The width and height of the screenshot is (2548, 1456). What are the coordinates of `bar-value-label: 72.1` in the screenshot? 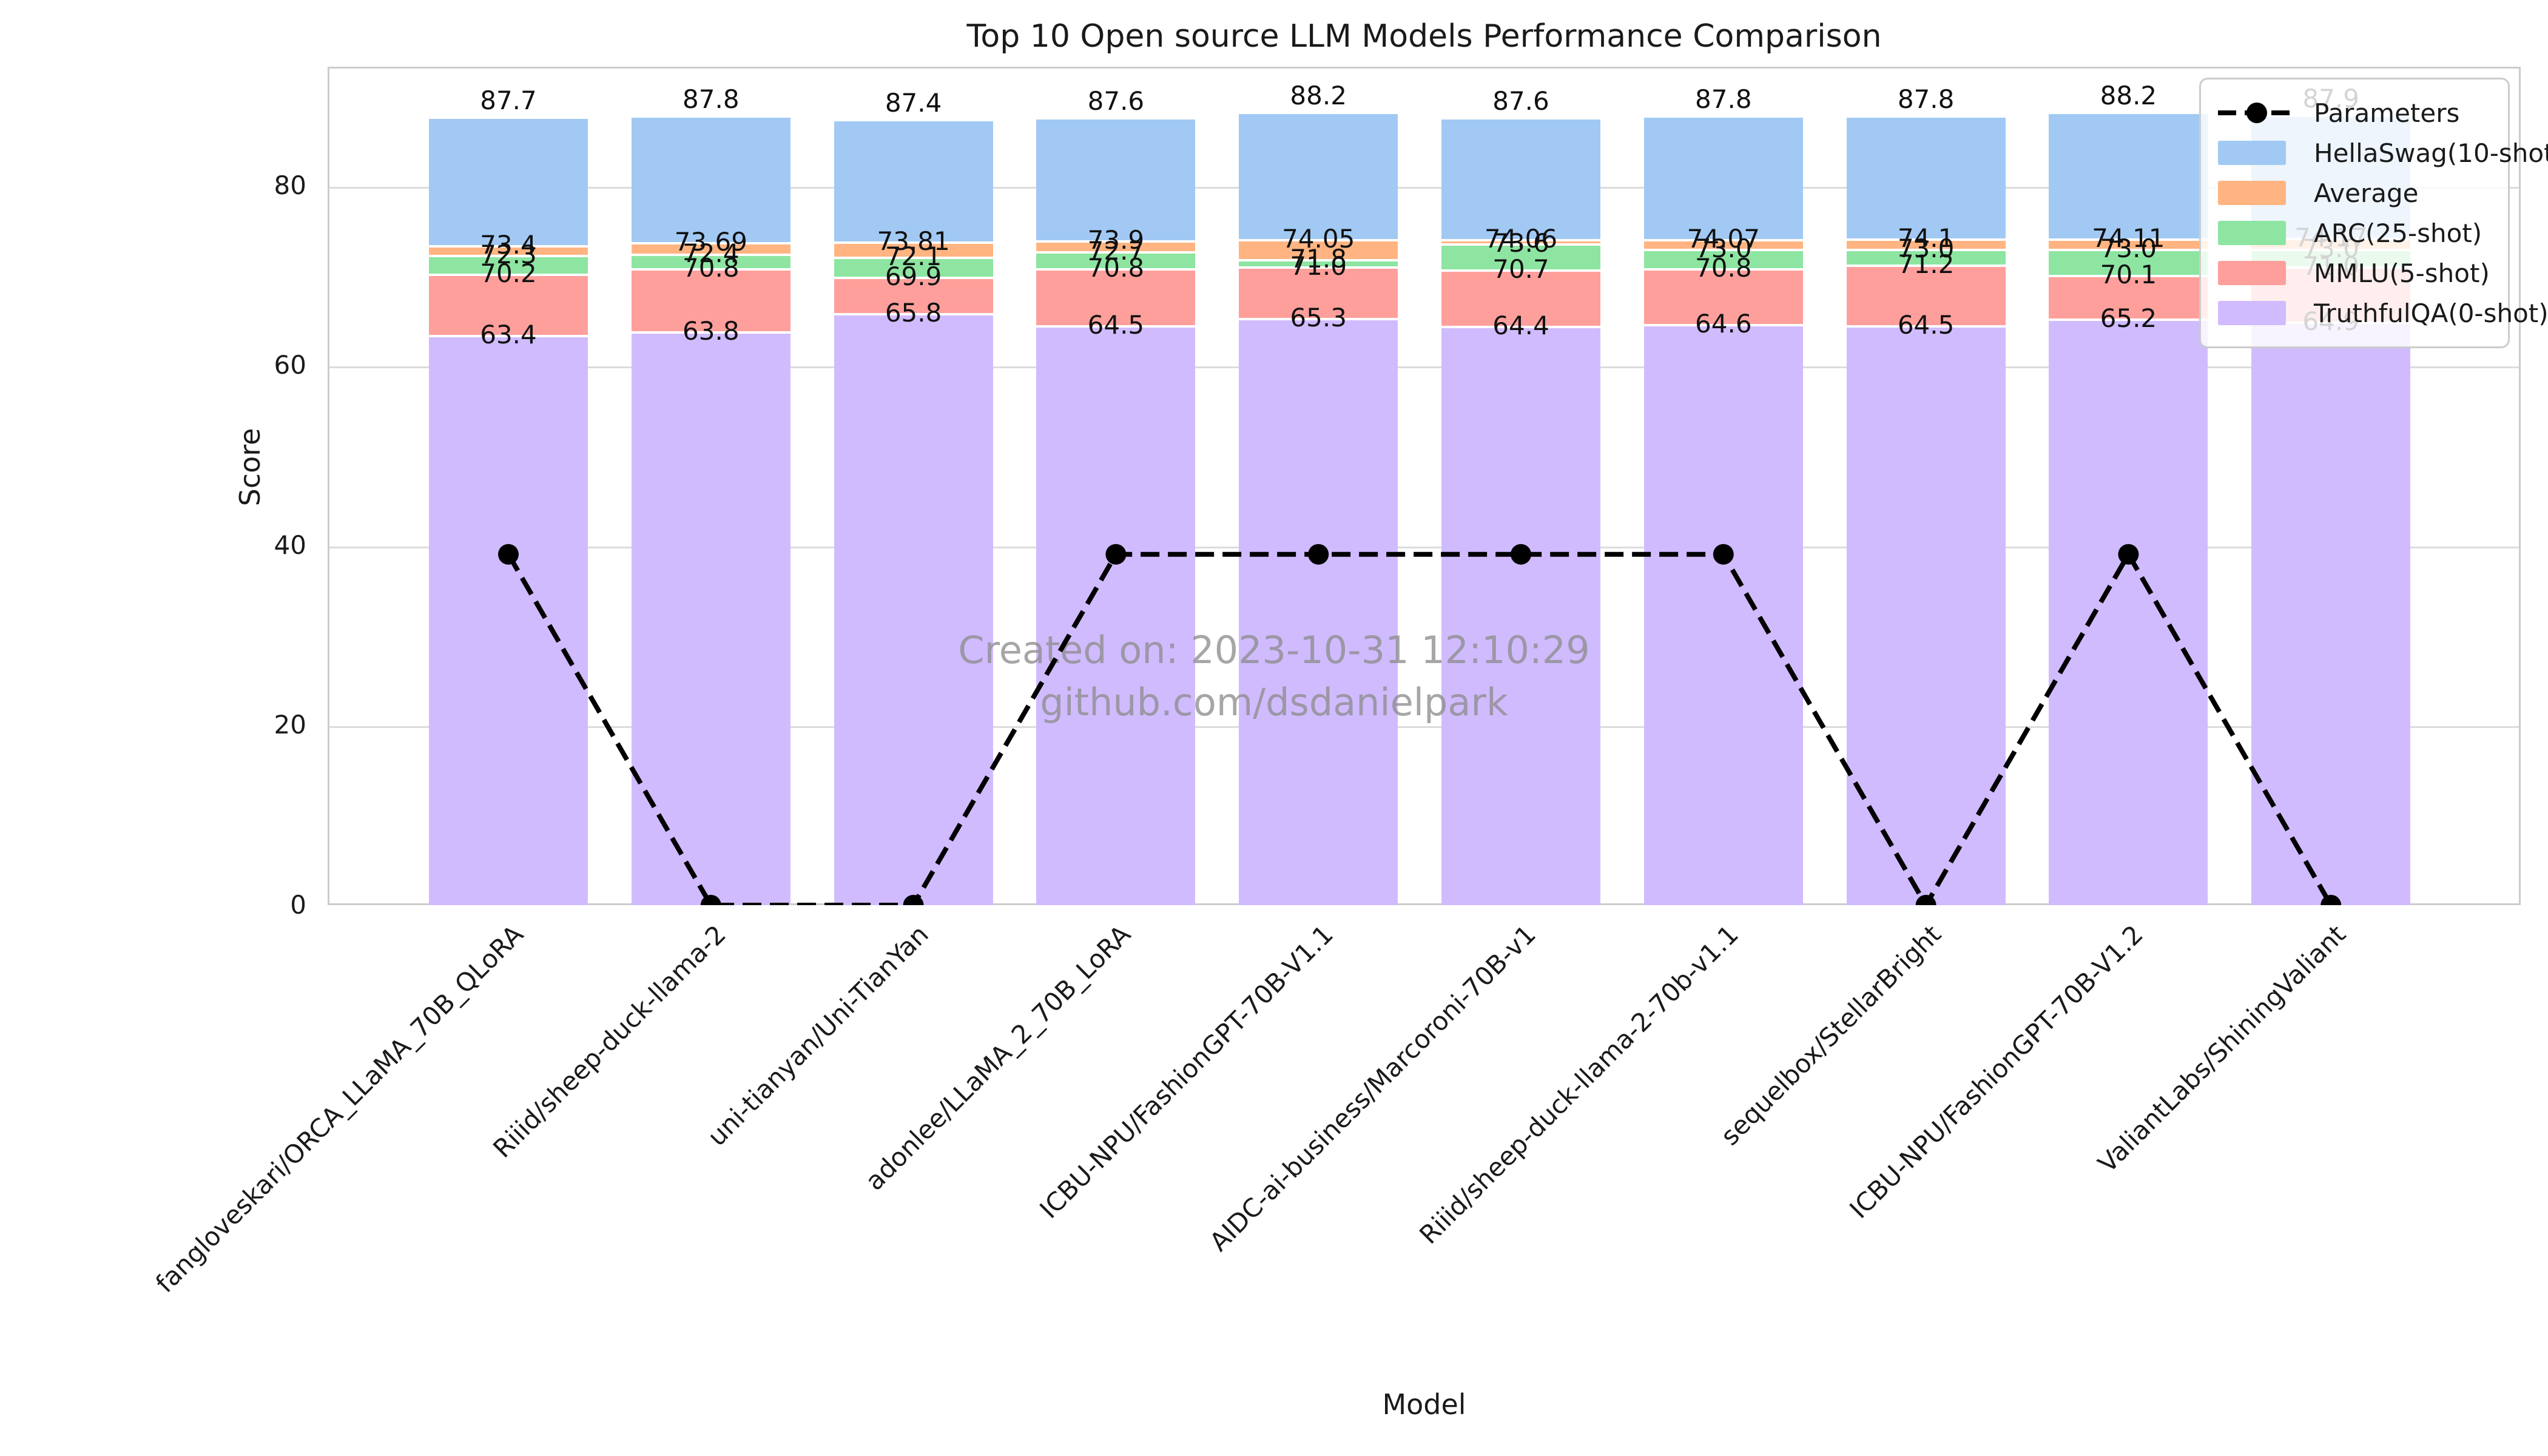 It's located at (913, 256).